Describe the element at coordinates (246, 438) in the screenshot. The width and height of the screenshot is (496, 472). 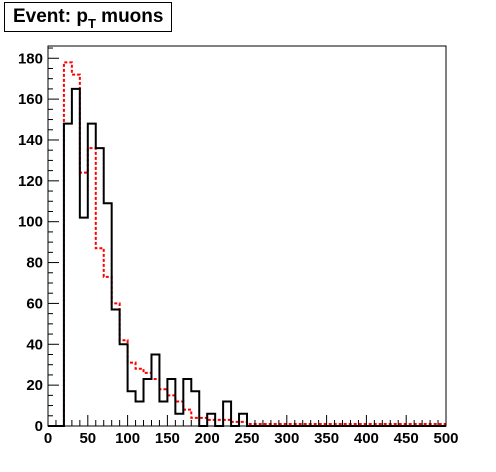
I see `x-tick-label: 250` at that location.